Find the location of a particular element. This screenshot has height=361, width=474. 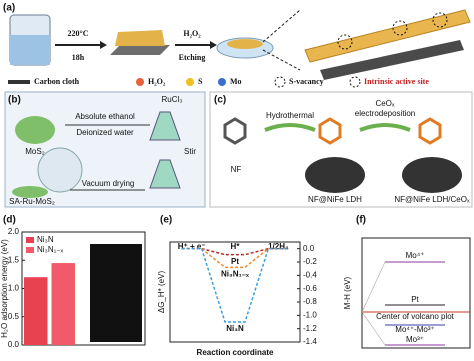

product-label: NF@NiFe LDH is located at coordinates (335, 199).